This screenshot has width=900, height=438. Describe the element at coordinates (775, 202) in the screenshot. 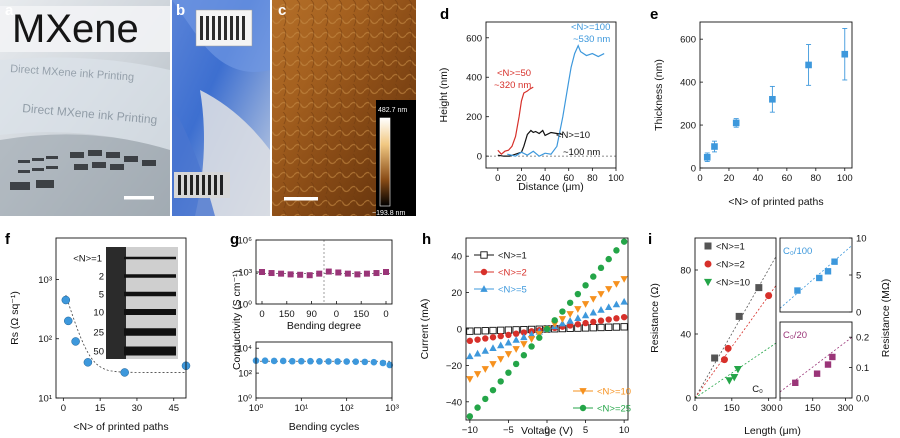

I see `e-x-axis-label: <N> of printed paths` at that location.